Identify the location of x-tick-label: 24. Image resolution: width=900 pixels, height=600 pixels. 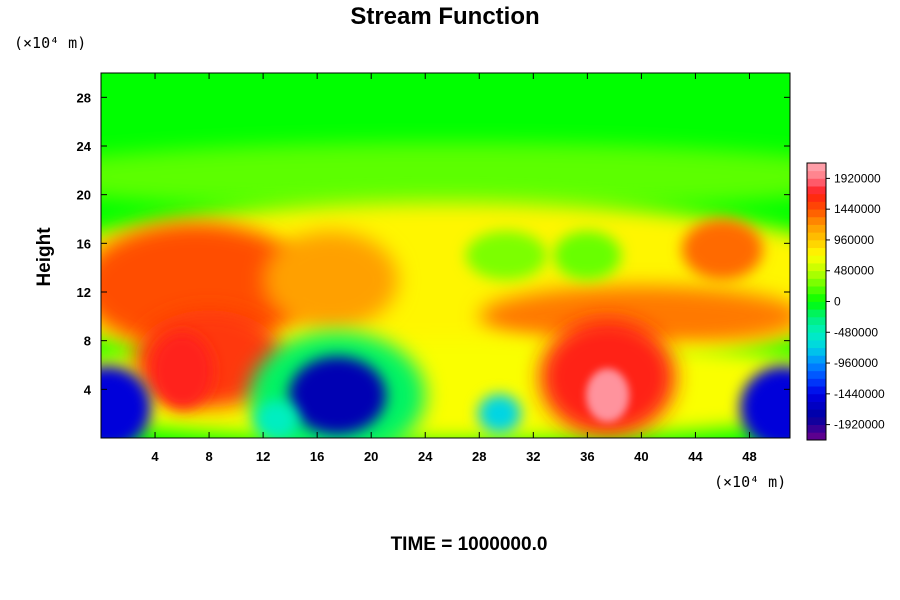
(425, 456).